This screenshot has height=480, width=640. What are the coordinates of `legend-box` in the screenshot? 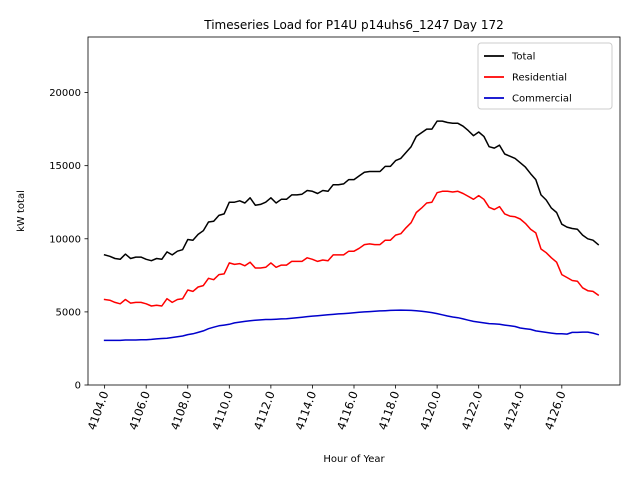 It's located at (545, 76).